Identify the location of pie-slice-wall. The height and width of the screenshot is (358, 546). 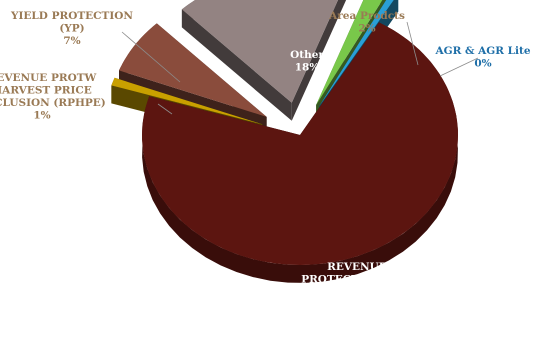
(236, 65).